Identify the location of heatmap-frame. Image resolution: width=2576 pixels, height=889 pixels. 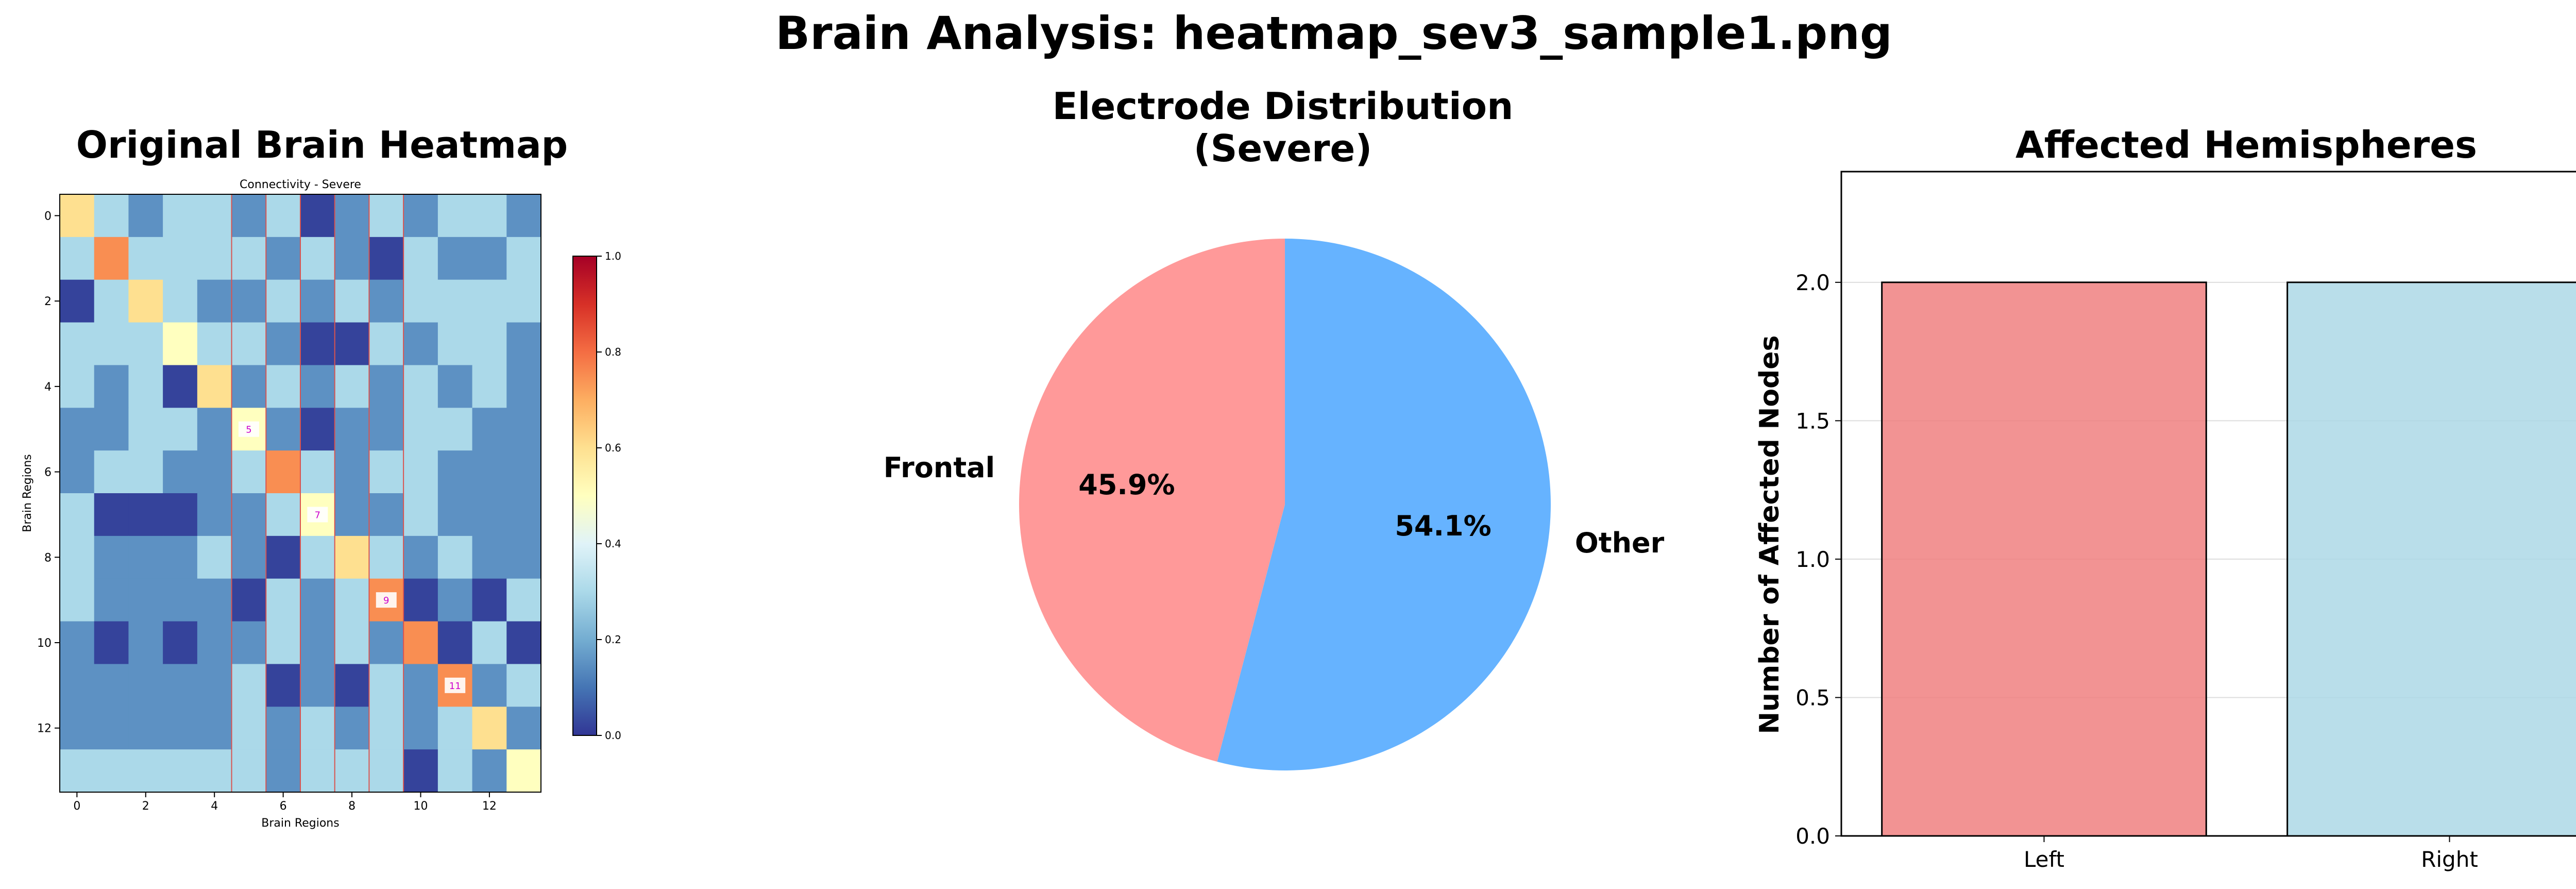
(300, 493).